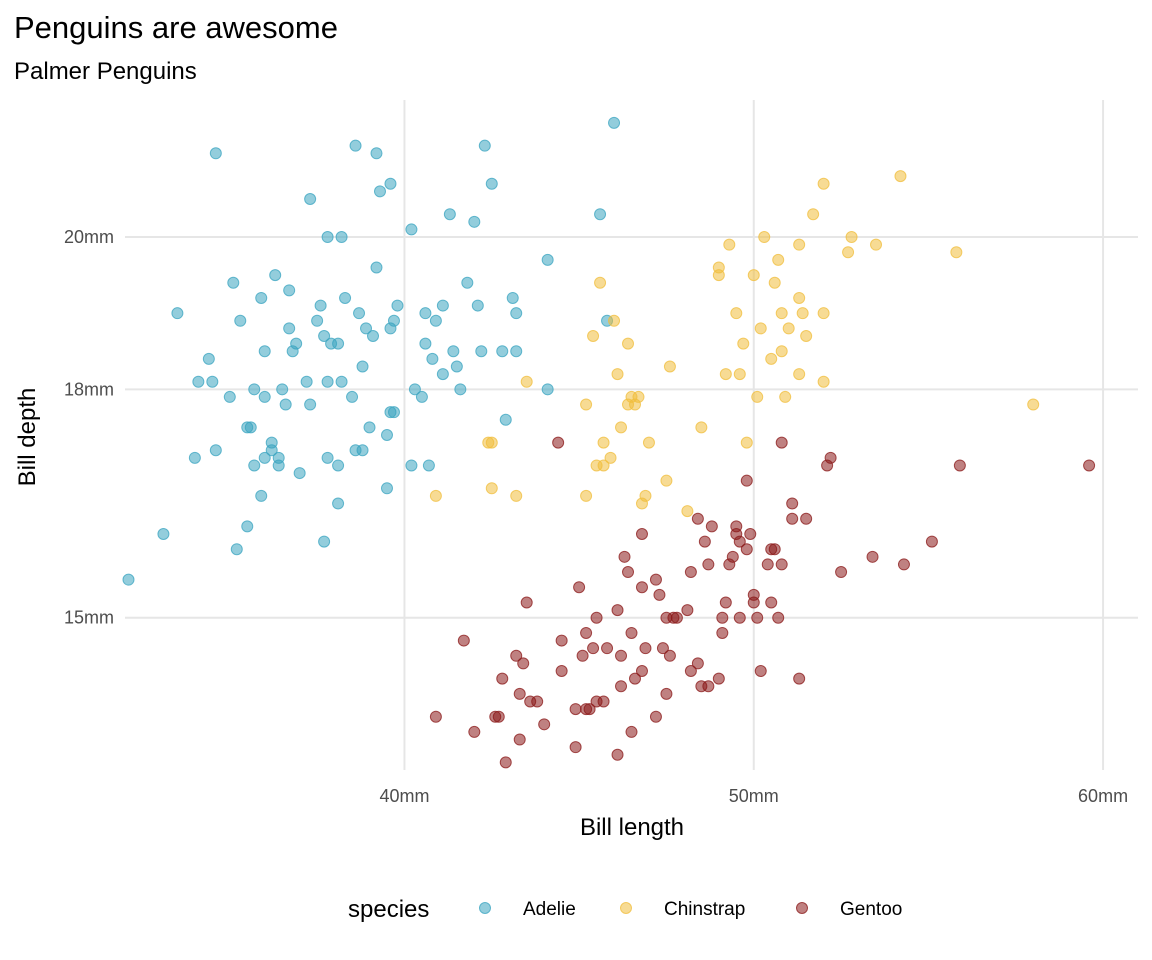 This screenshot has height=960, width=1152. What do you see at coordinates (625, 909) in the screenshot?
I see `legend: species Adelie Chinstrap Gentoo` at bounding box center [625, 909].